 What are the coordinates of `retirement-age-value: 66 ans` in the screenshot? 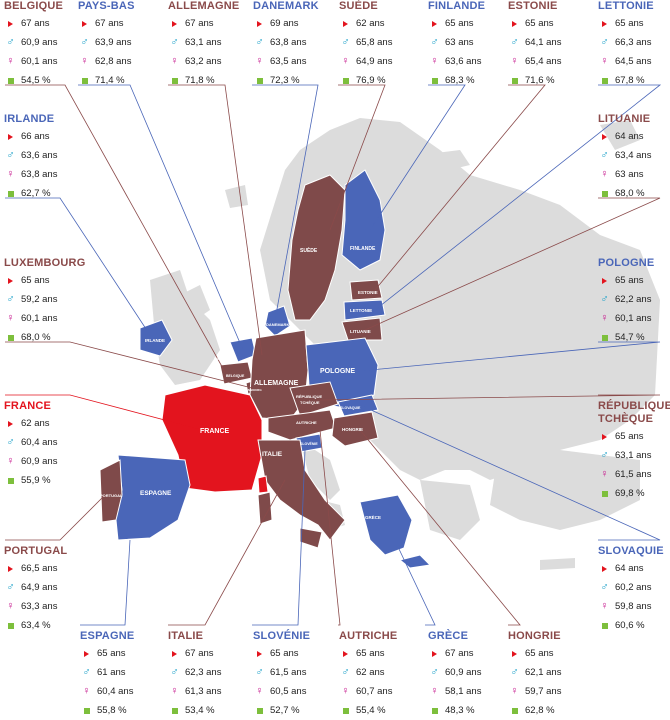 It's located at (35, 136).